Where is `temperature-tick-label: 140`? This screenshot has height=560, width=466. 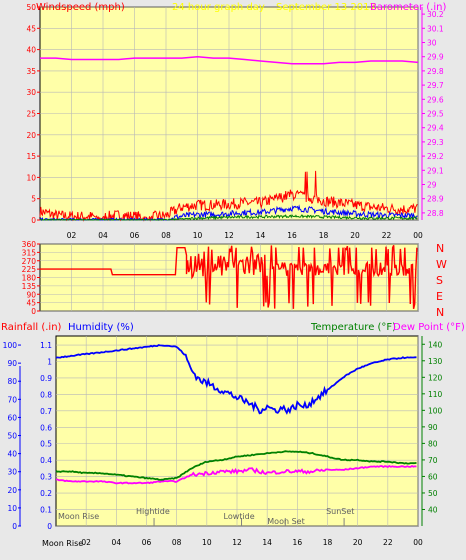
temperature-tick-label: 140 is located at coordinates (435, 344).